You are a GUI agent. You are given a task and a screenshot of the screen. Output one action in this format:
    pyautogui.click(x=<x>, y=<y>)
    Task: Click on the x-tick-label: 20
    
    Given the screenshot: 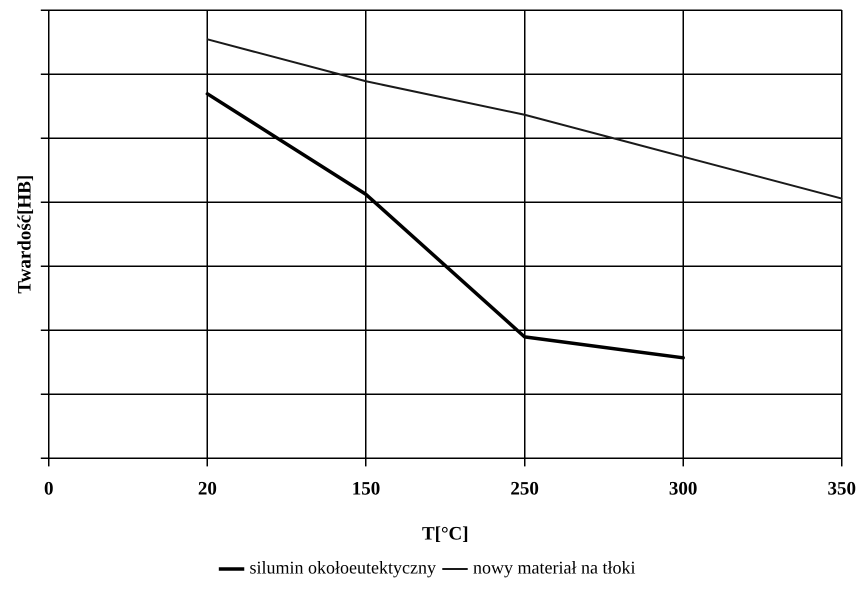 What is the action you would take?
    pyautogui.click(x=207, y=489)
    